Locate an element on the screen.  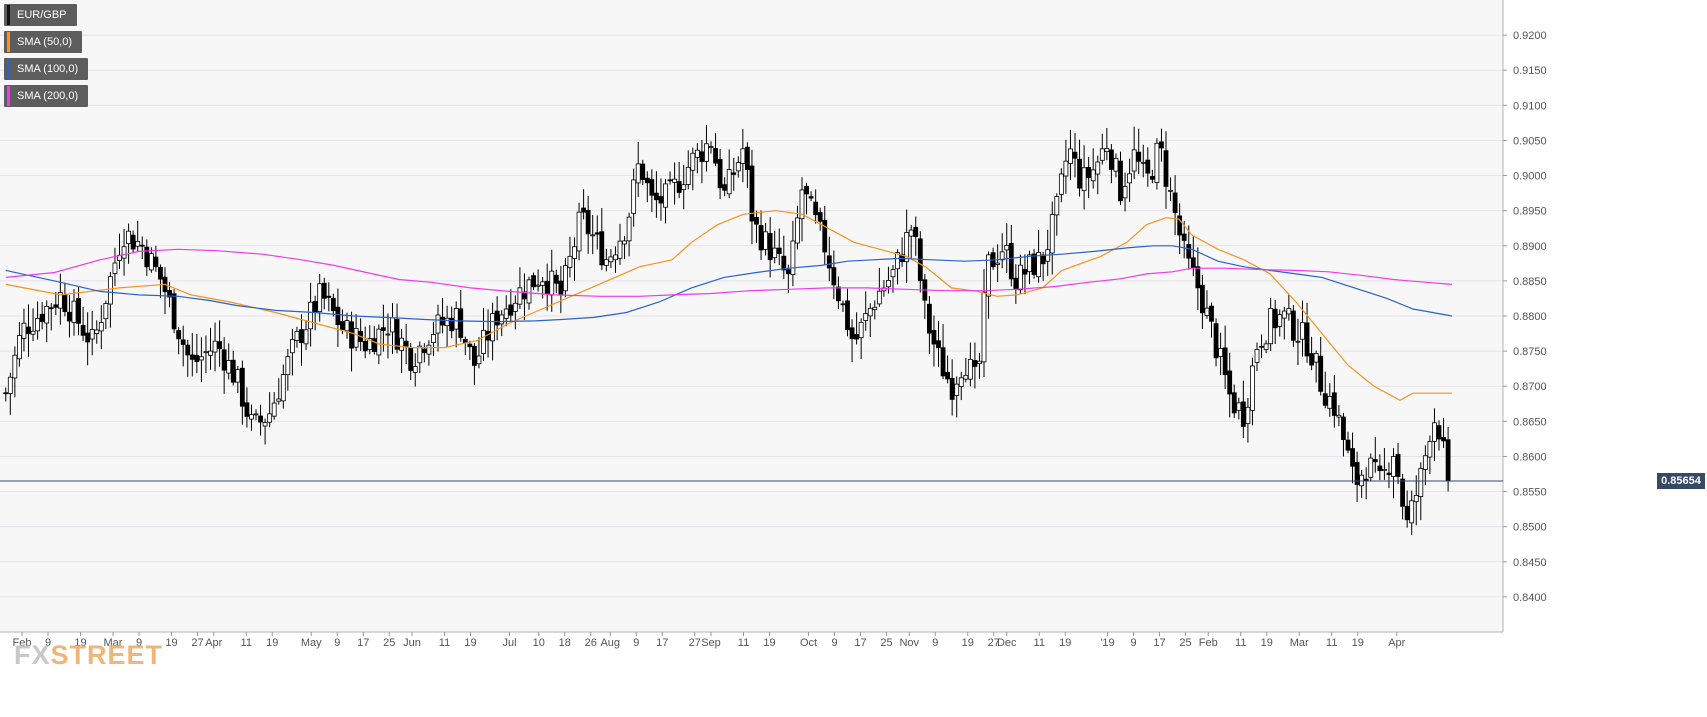
legend-item-eurgbp: EUR/GBP is located at coordinates (40, 15).